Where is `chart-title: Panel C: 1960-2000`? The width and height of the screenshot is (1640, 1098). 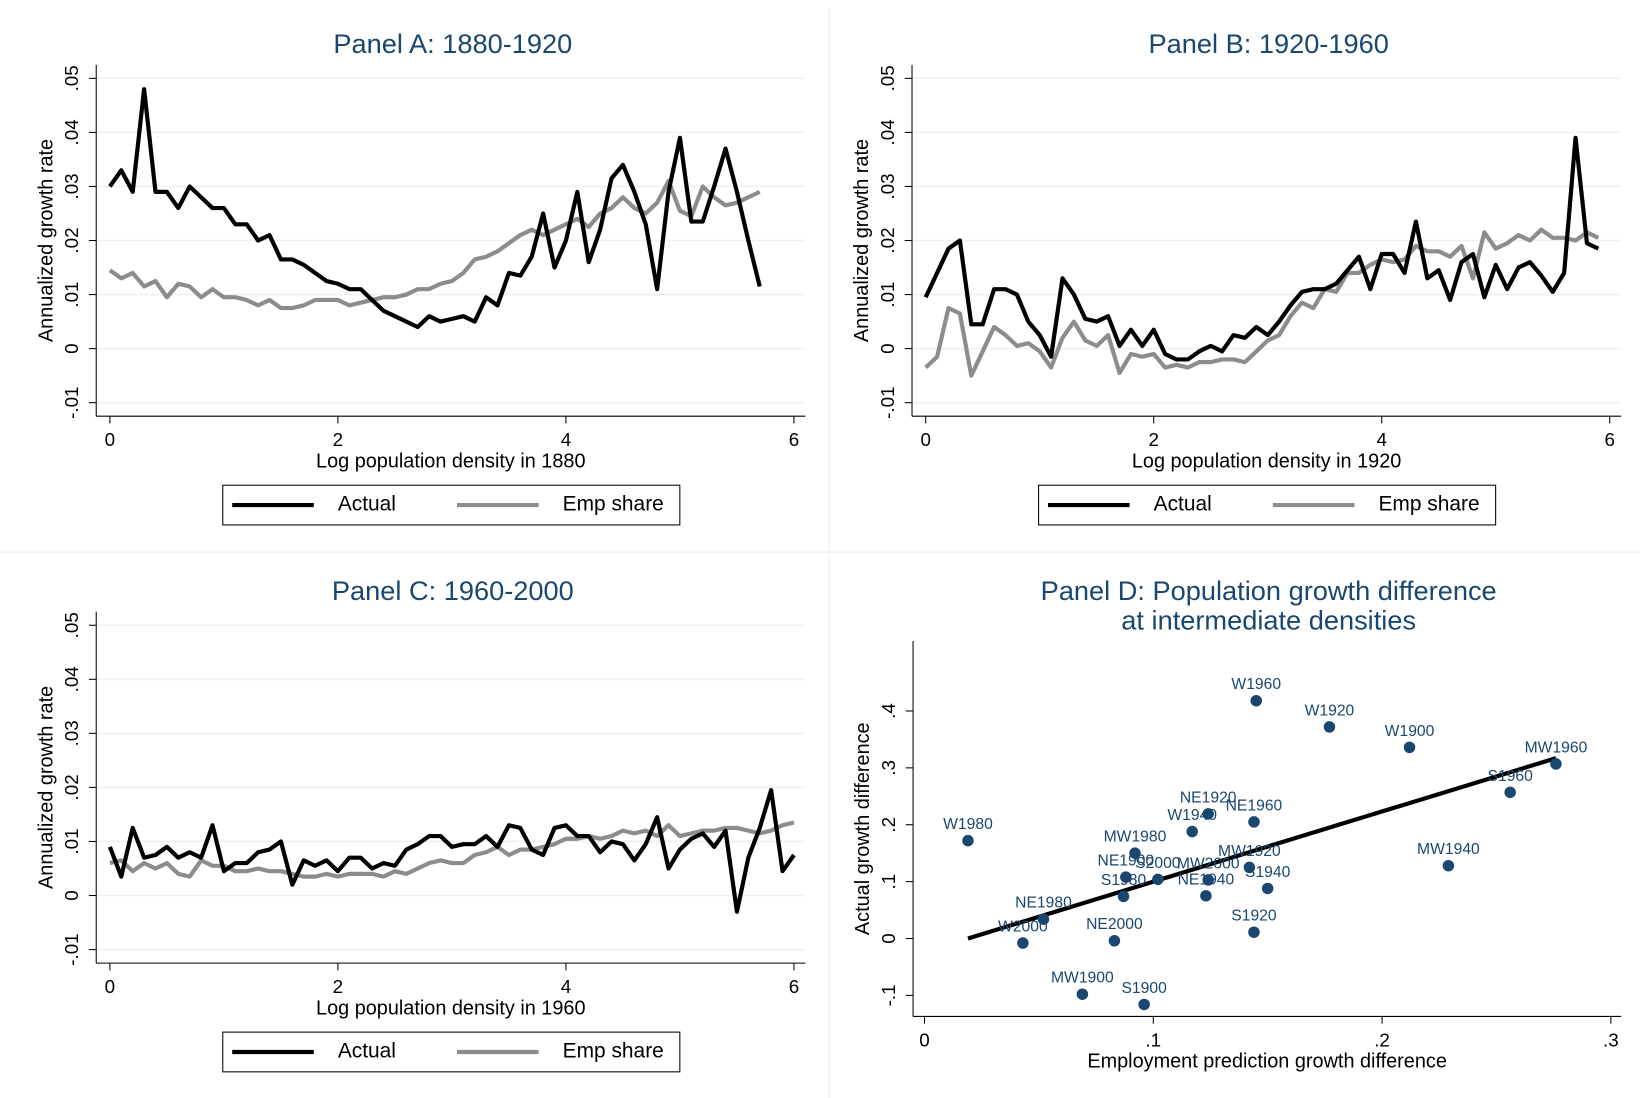
chart-title: Panel C: 1960-2000 is located at coordinates (453, 590).